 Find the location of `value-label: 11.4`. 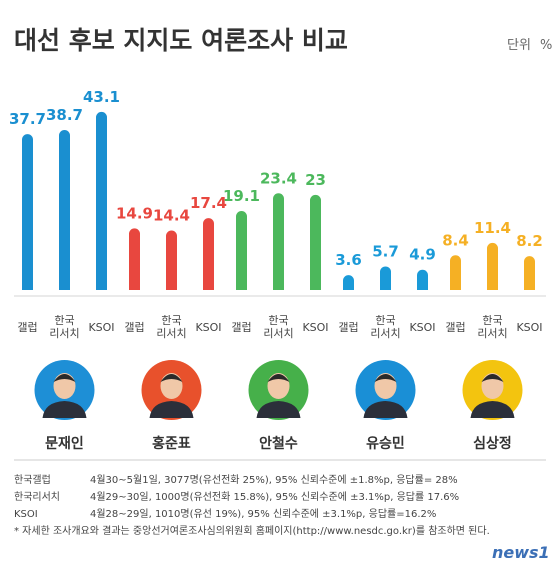

value-label: 11.4 is located at coordinates (492, 228).